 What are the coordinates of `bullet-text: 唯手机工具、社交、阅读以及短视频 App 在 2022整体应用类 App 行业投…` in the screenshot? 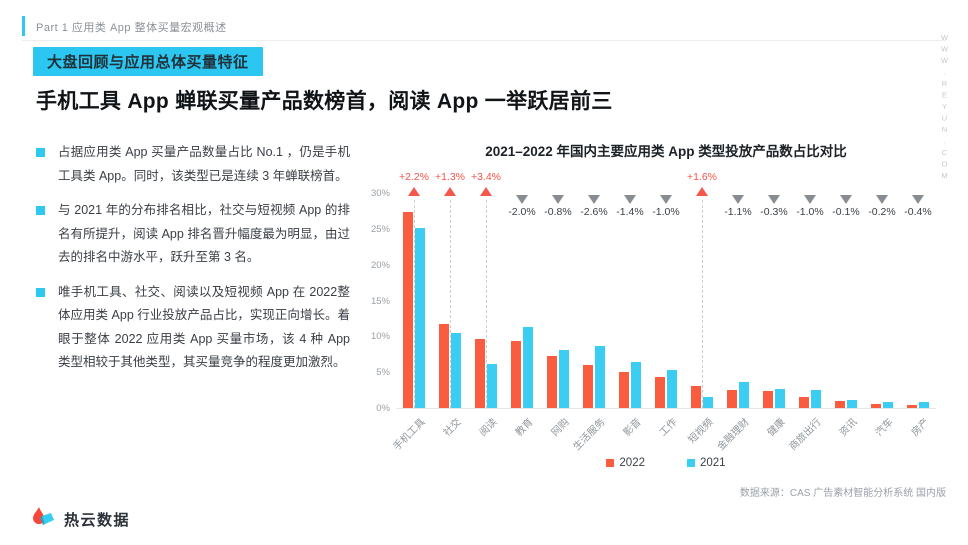 It's located at (204, 327).